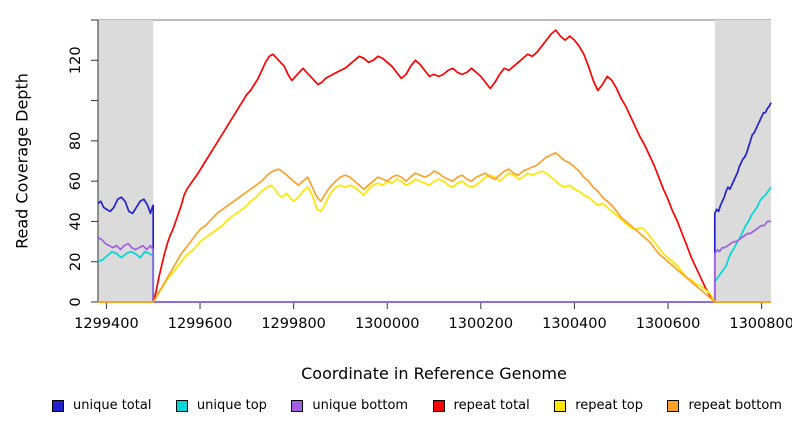  What do you see at coordinates (76, 60) in the screenshot?
I see `y-tick-label: 120` at bounding box center [76, 60].